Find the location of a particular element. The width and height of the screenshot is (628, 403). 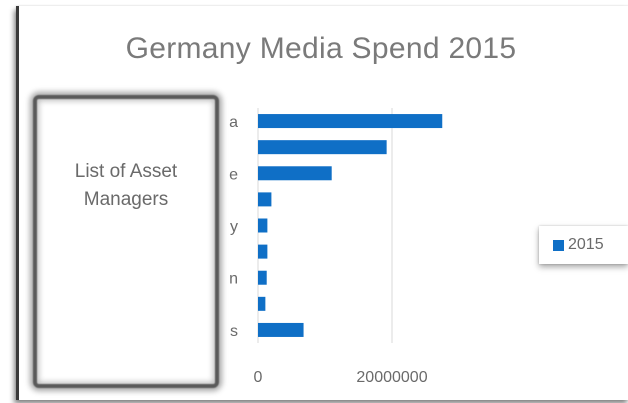

legend-label-2015: 2015 is located at coordinates (586, 244).